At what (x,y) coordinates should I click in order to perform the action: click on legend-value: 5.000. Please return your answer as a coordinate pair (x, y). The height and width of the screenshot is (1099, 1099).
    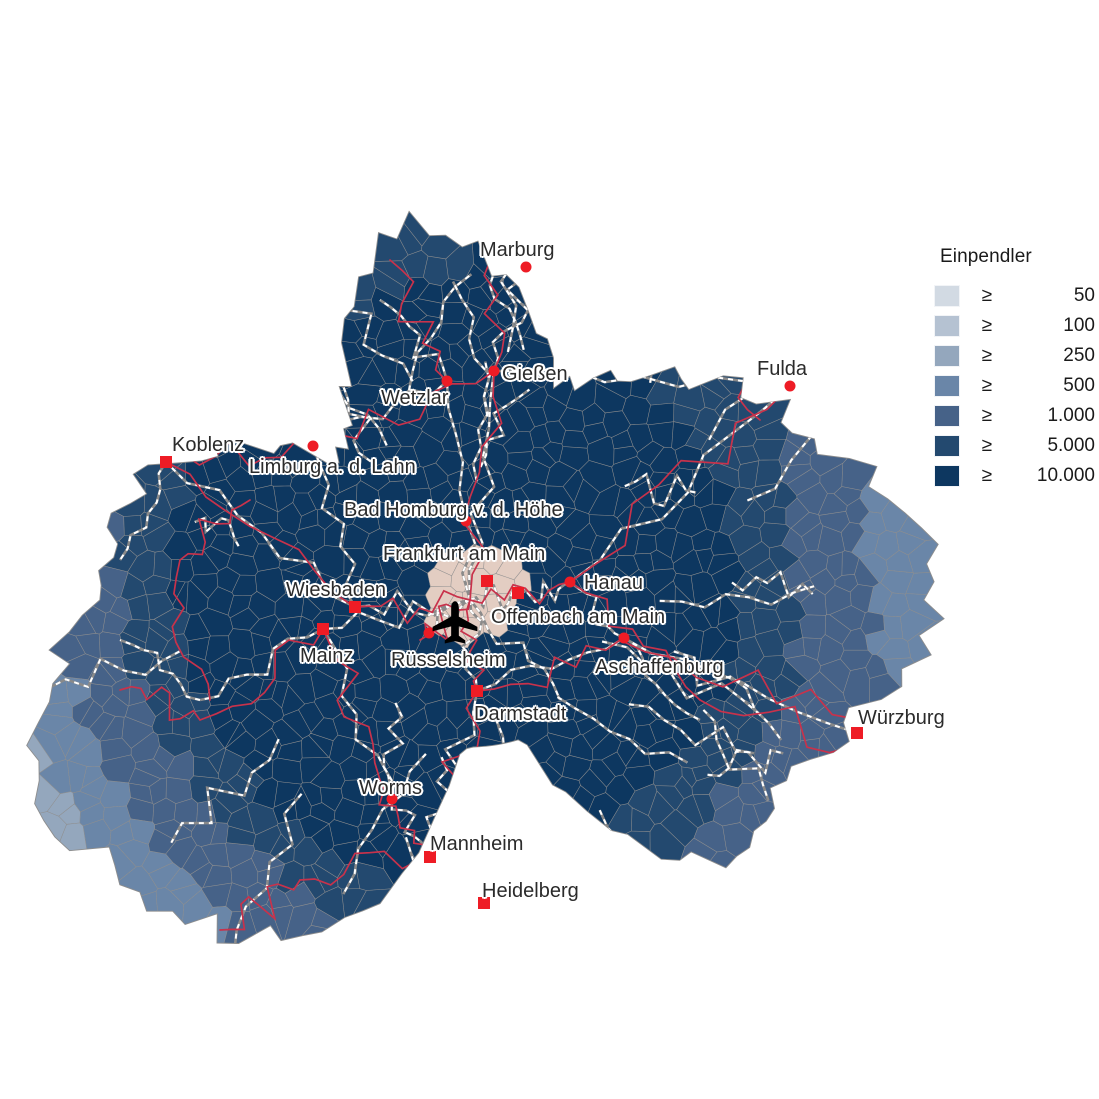
    Looking at the image, I should click on (1071, 445).